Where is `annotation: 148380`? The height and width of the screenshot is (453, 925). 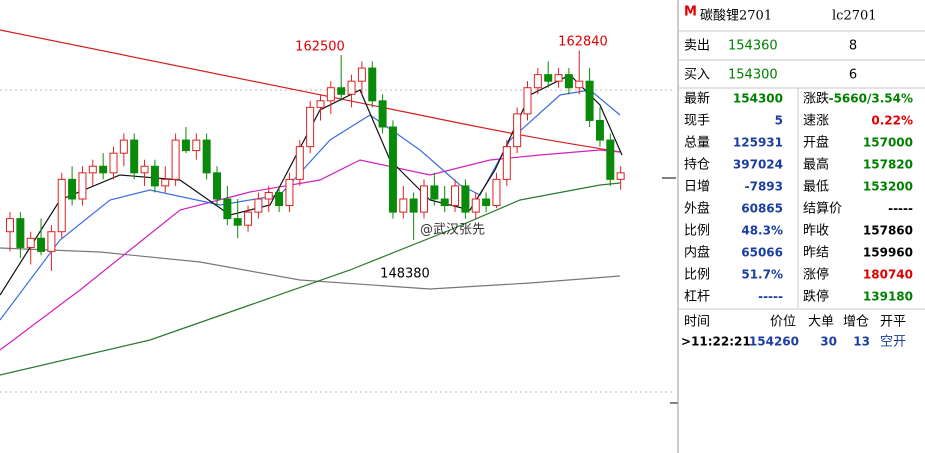
annotation: 148380 is located at coordinates (405, 274).